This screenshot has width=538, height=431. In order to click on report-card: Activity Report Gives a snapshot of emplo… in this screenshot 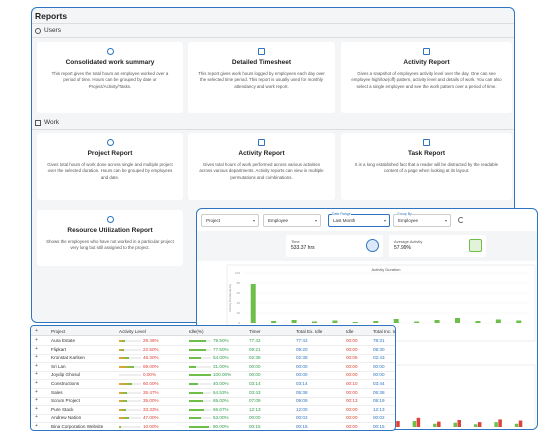, I will do `click(426, 77)`.